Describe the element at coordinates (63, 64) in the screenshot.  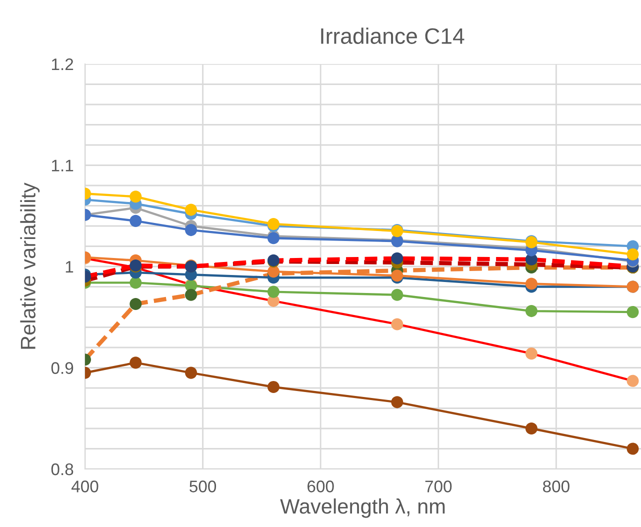
I see `y-tick-label: 1.2` at that location.